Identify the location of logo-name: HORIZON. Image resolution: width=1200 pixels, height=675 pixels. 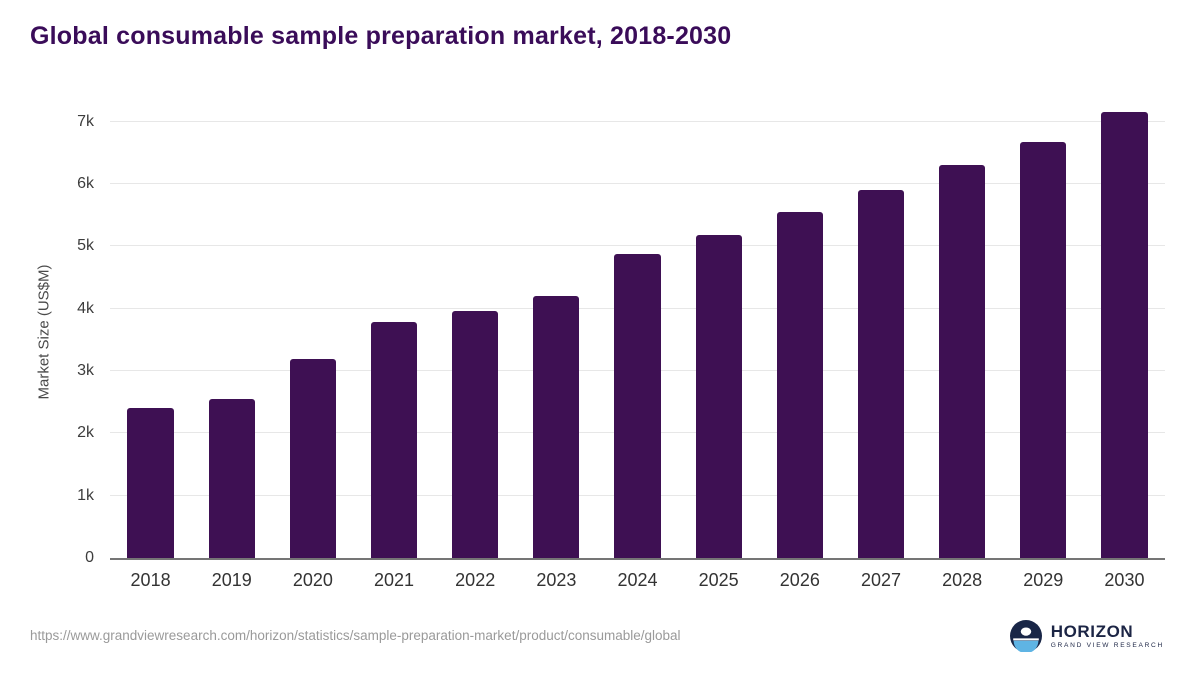
(1092, 631).